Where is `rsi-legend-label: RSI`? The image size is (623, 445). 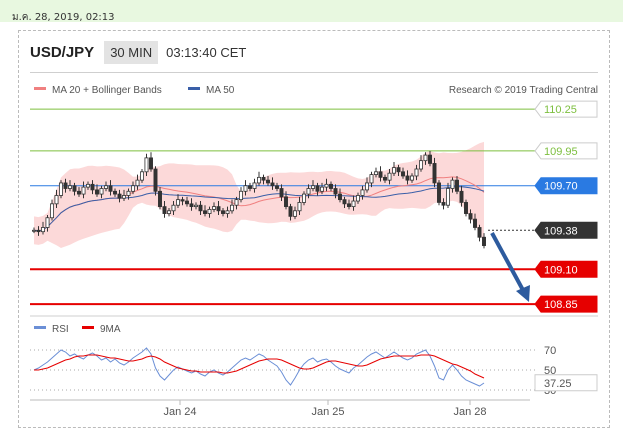 rsi-legend-label: RSI is located at coordinates (60, 329).